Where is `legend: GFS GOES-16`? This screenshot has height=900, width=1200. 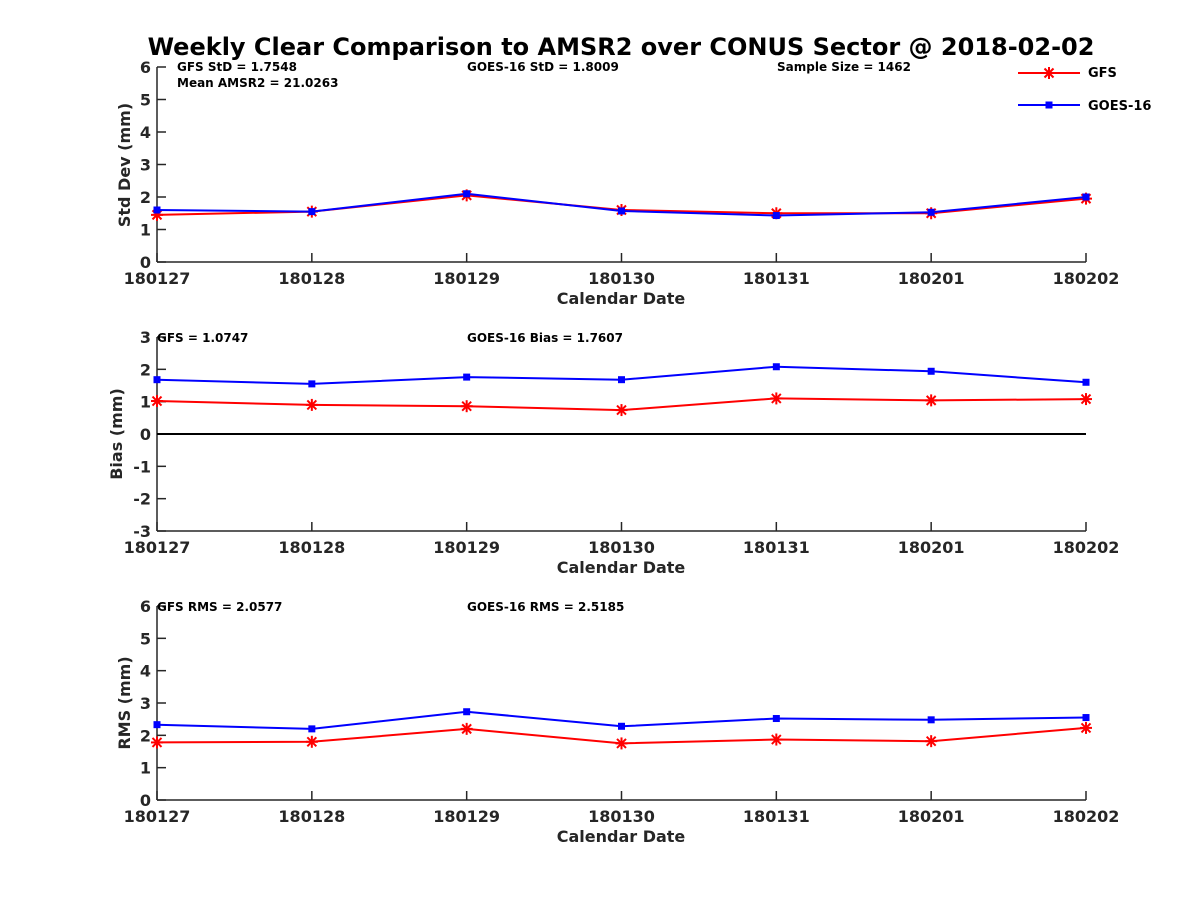 legend: GFS GOES-16 is located at coordinates (1085, 89).